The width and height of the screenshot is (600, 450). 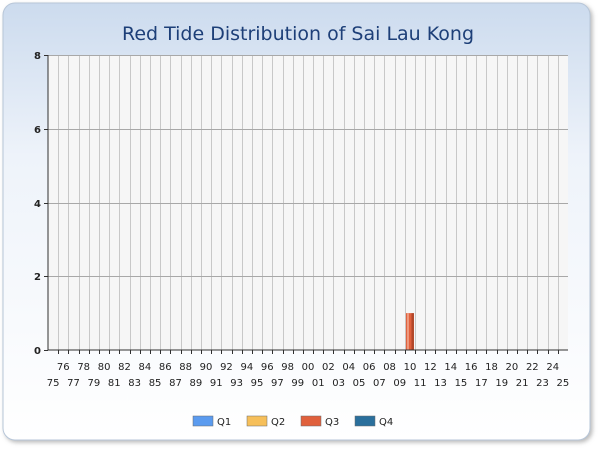 What do you see at coordinates (308, 367) in the screenshot?
I see `x-tick-label: 00` at bounding box center [308, 367].